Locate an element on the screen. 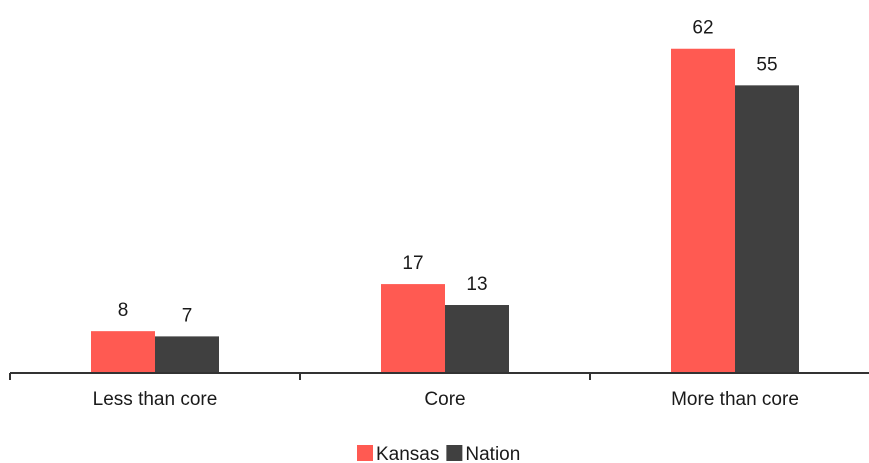 The image size is (869, 463). category-label: More than core is located at coordinates (735, 399).